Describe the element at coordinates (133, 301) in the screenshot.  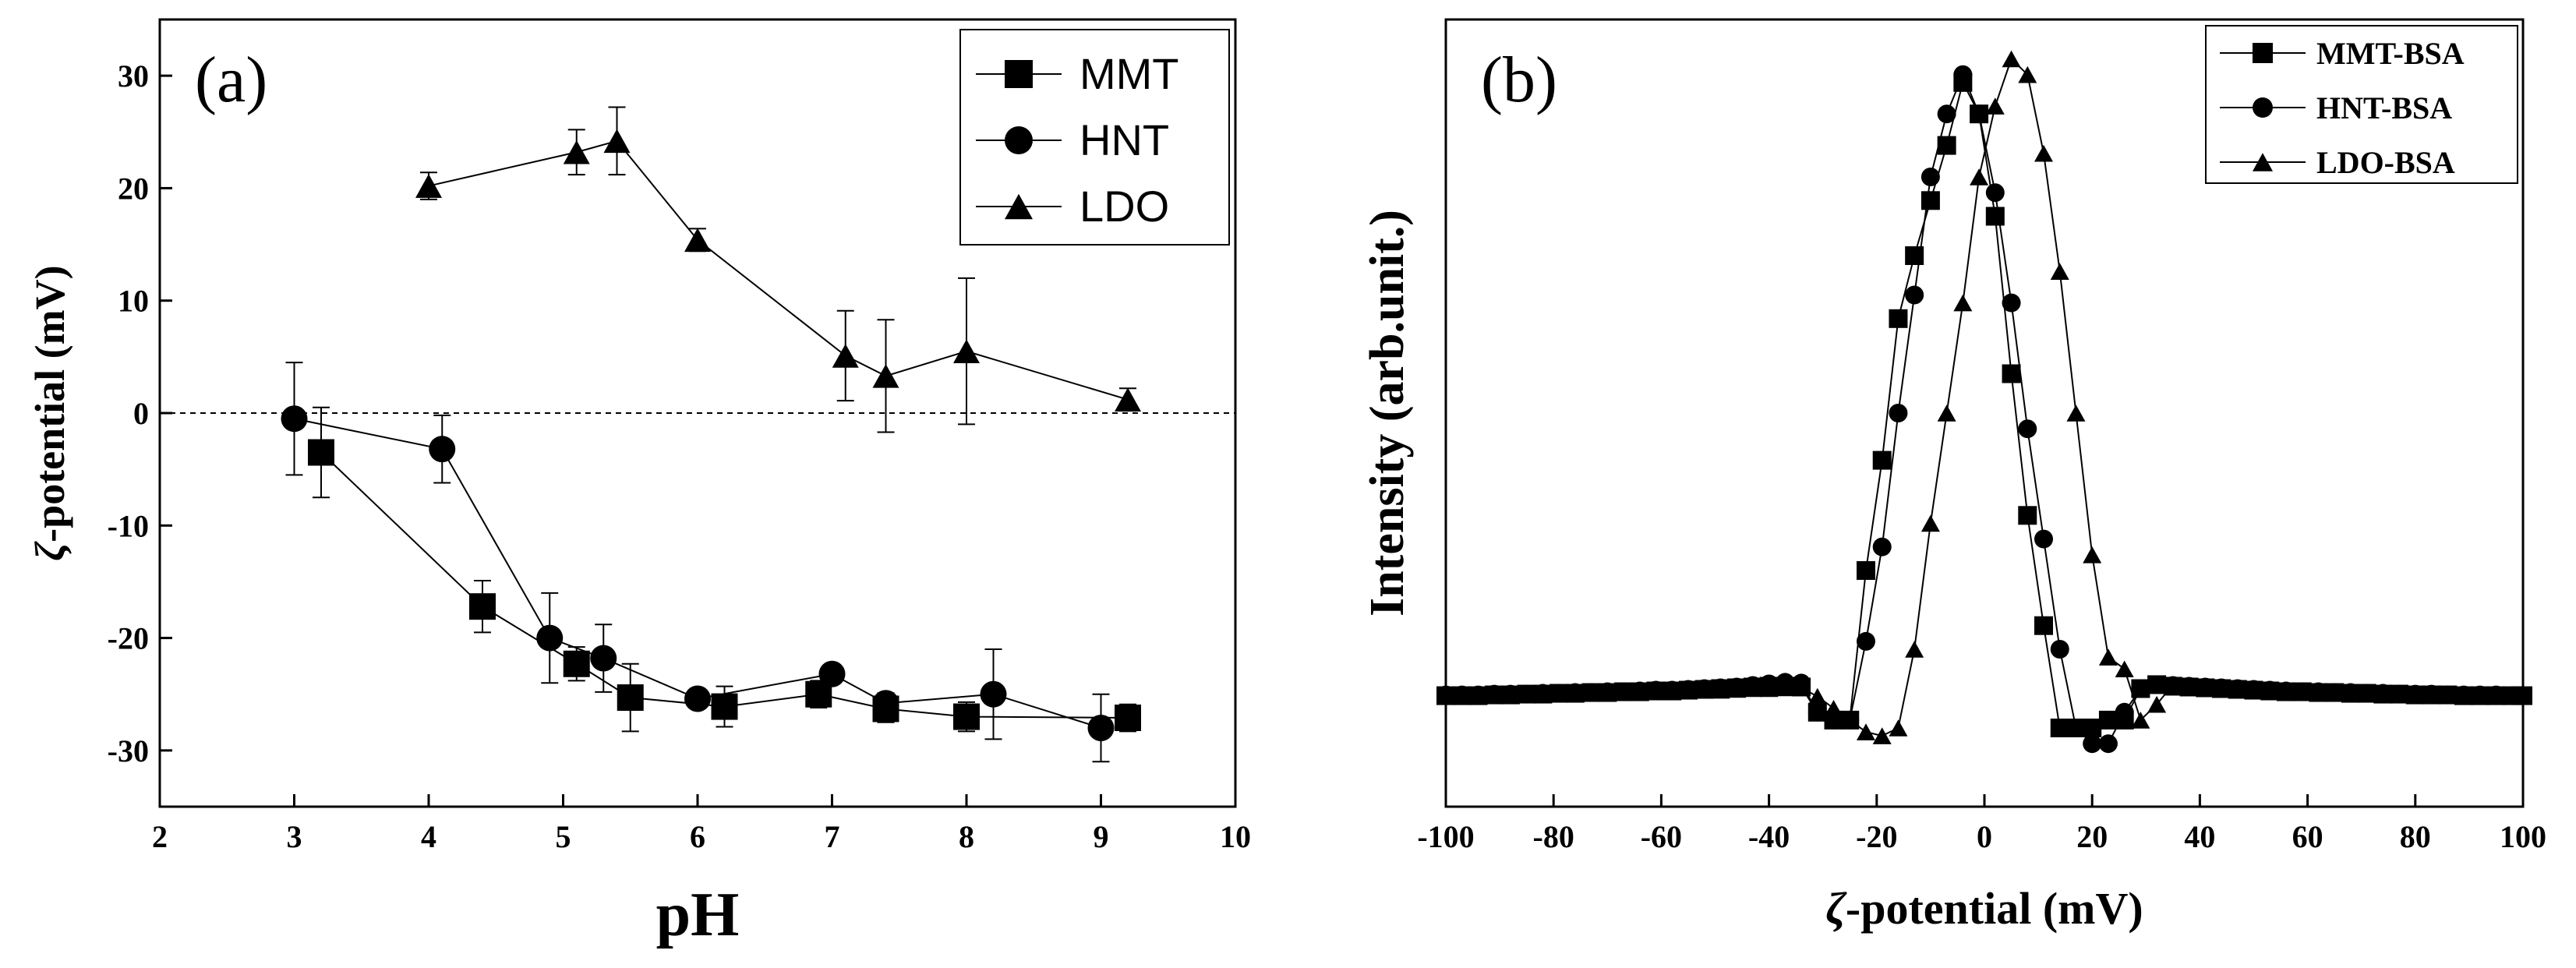
I see `panel-a-y-tick-label: 10` at that location.